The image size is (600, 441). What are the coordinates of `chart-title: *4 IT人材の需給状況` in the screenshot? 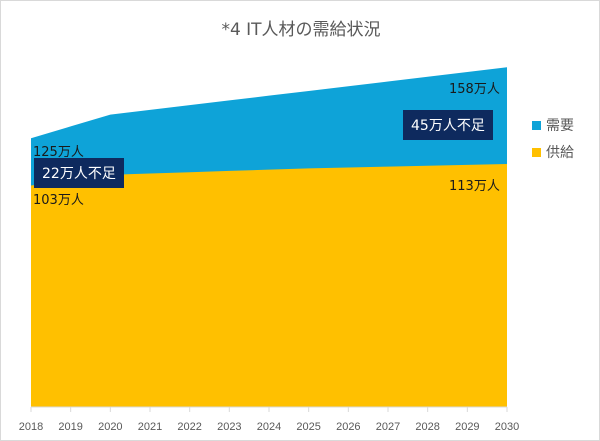 It's located at (301, 30).